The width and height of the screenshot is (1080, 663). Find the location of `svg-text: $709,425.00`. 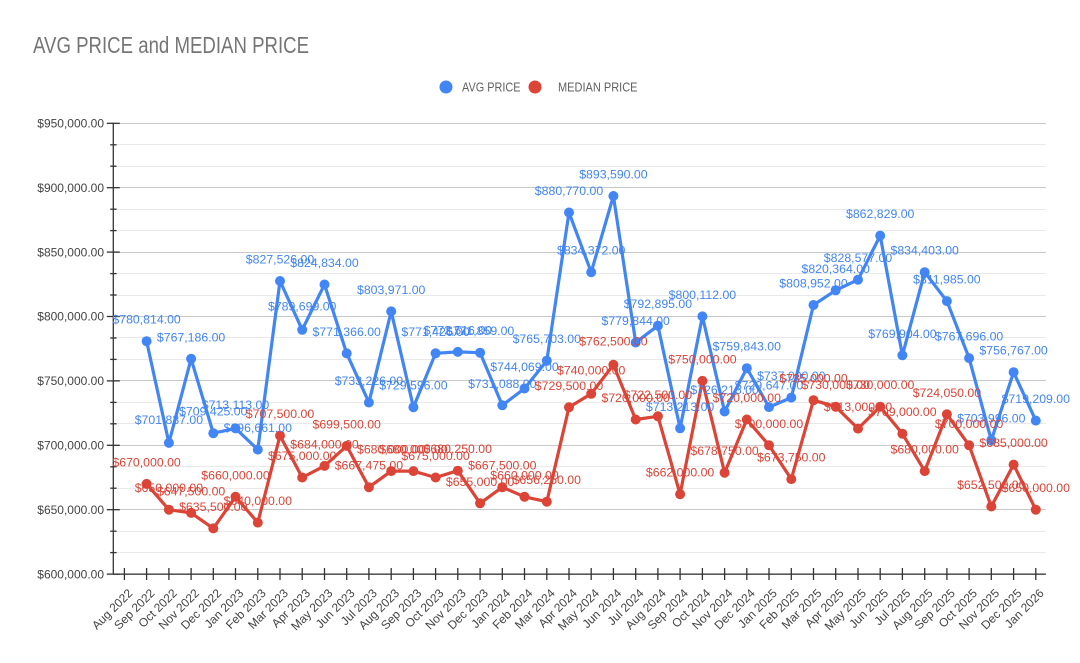

svg-text: $709,425.00 is located at coordinates (213, 412).